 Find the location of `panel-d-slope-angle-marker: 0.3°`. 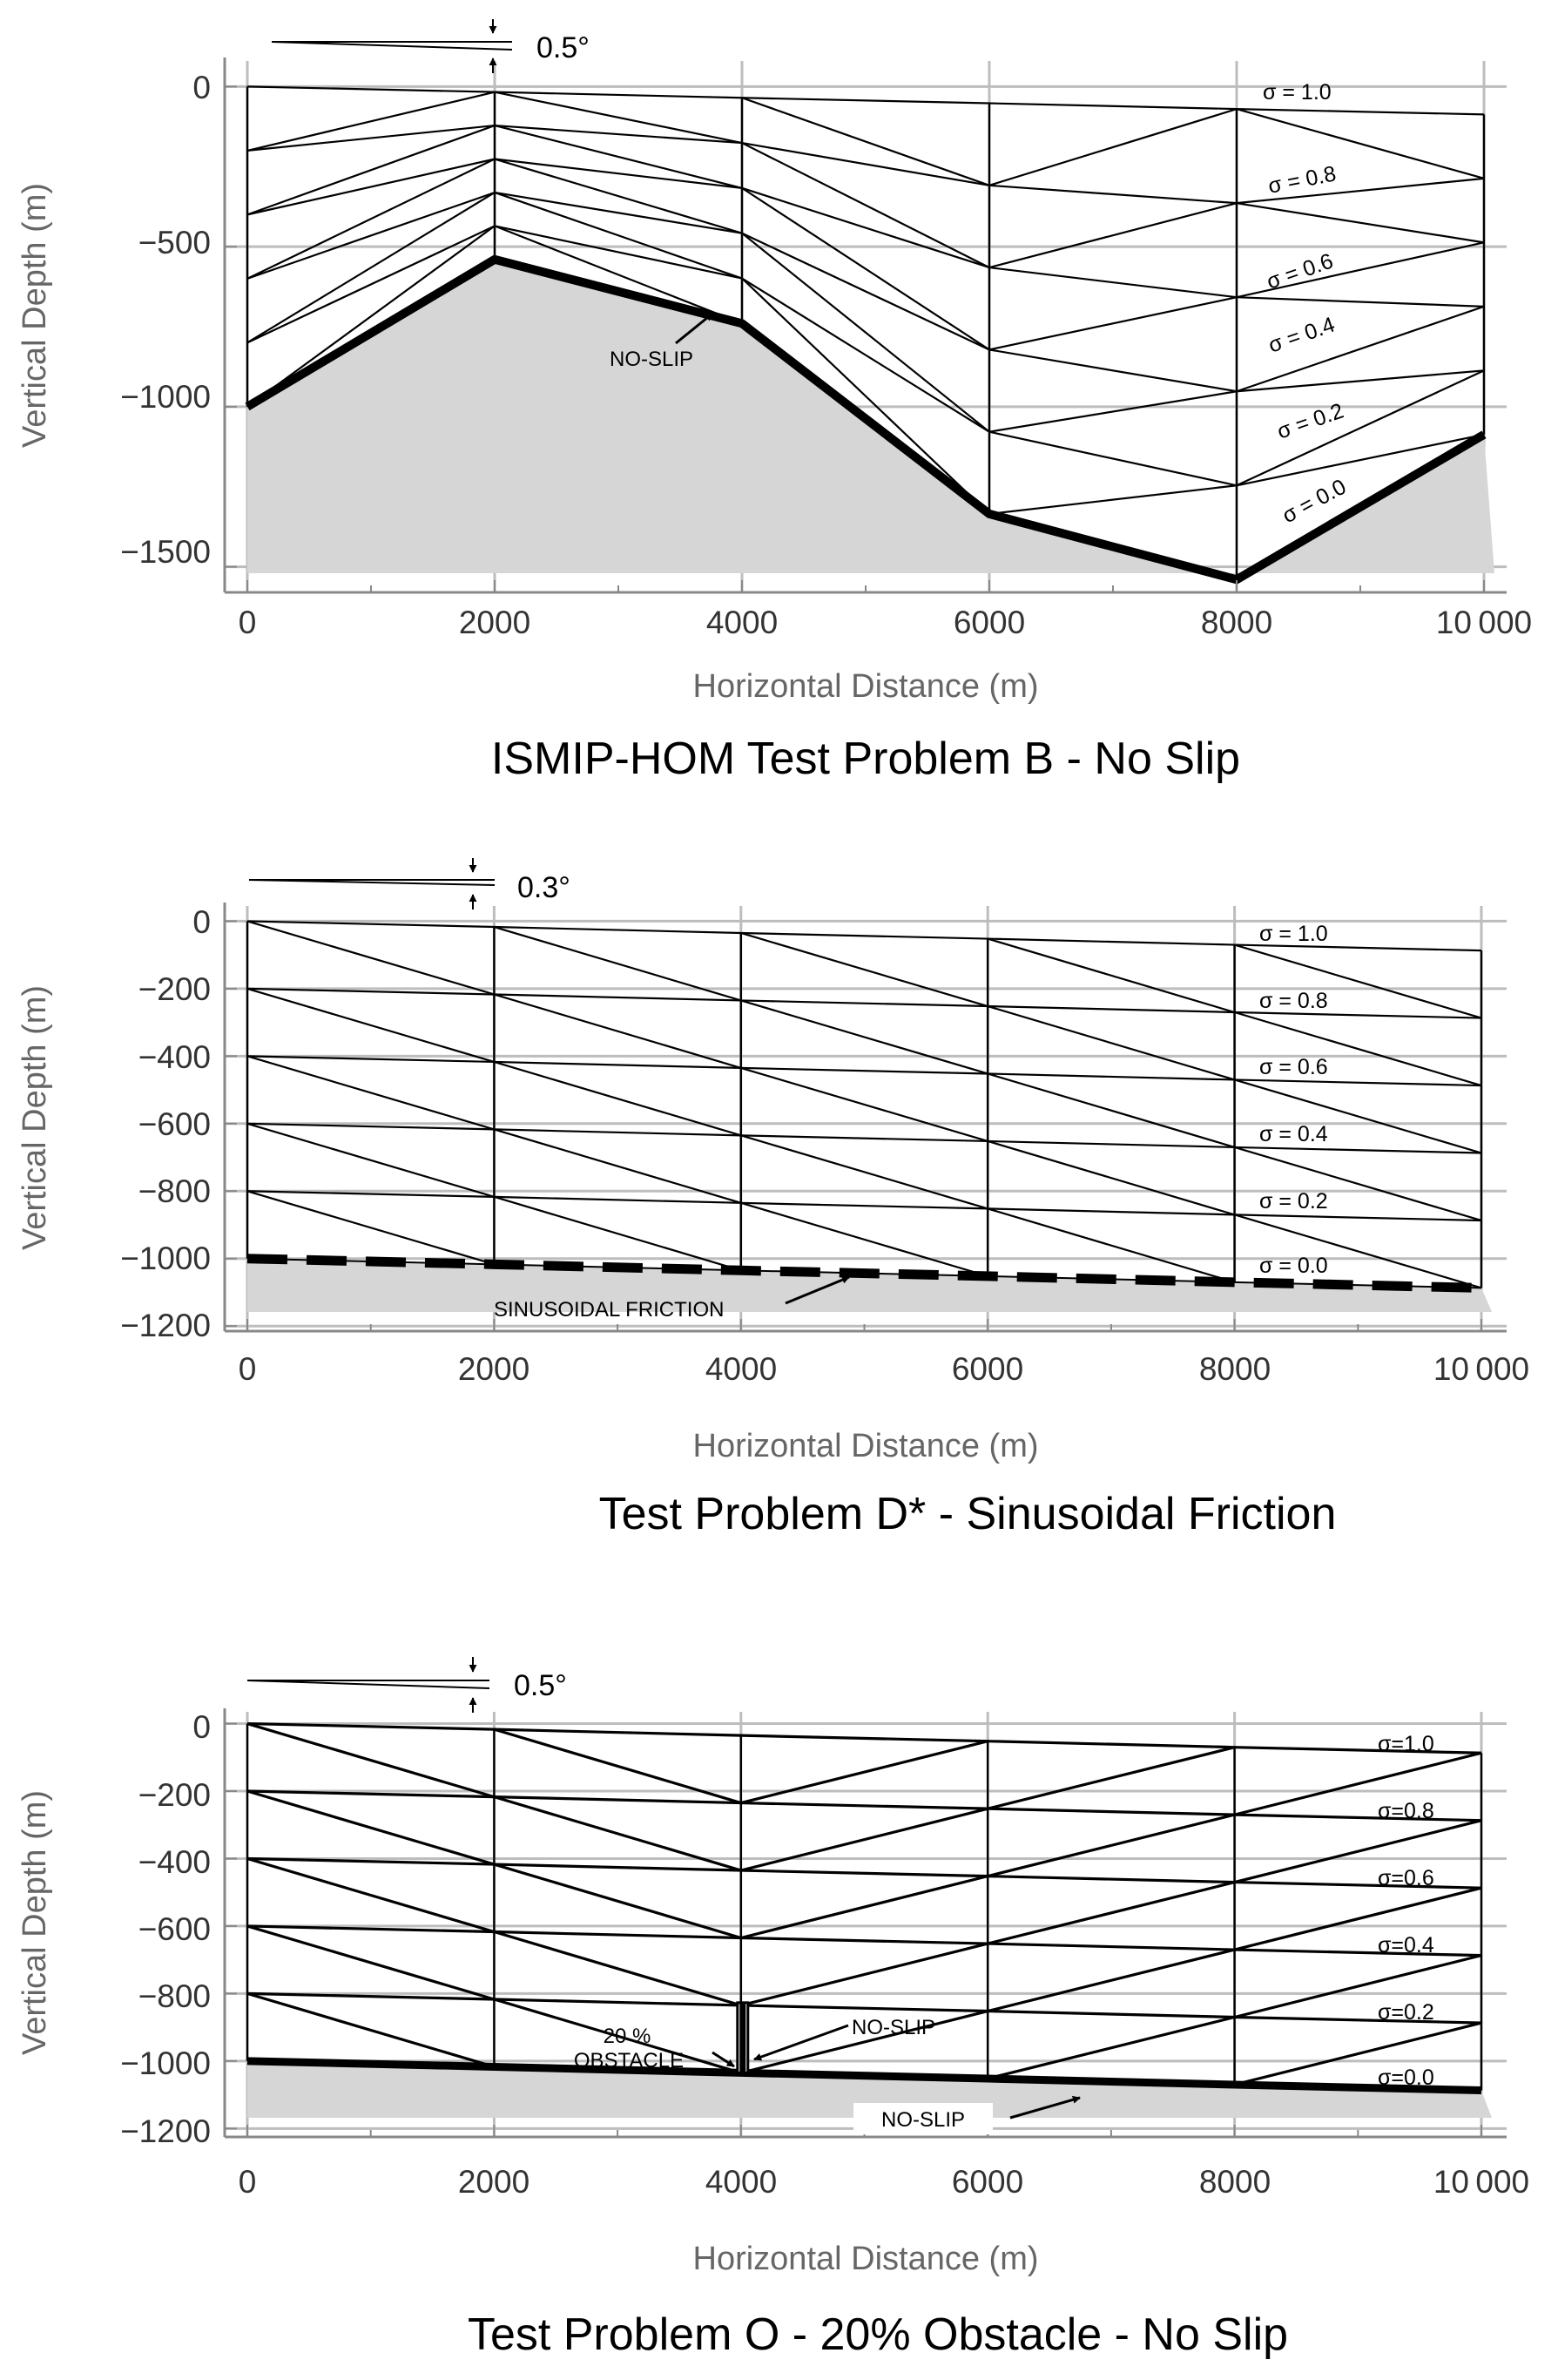

panel-d-slope-angle-marker: 0.3° is located at coordinates (409, 883).